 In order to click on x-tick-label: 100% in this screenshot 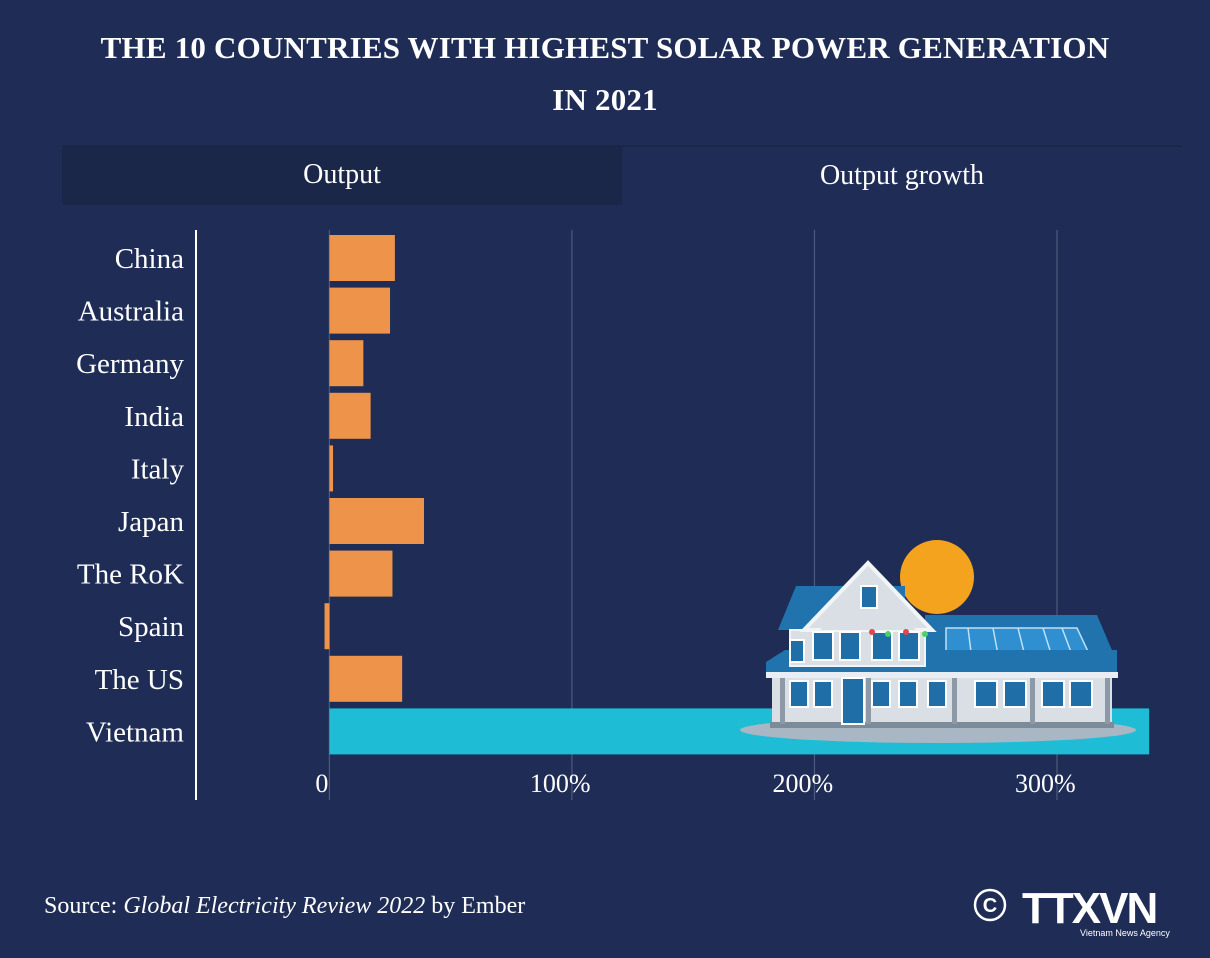, I will do `click(560, 783)`.